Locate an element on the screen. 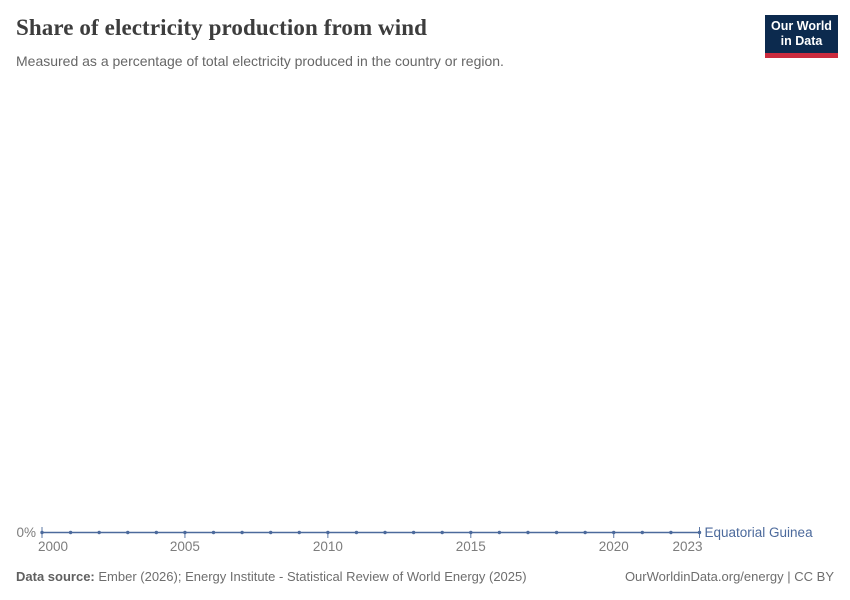  series-label: Equatorial Guinea is located at coordinates (759, 532).